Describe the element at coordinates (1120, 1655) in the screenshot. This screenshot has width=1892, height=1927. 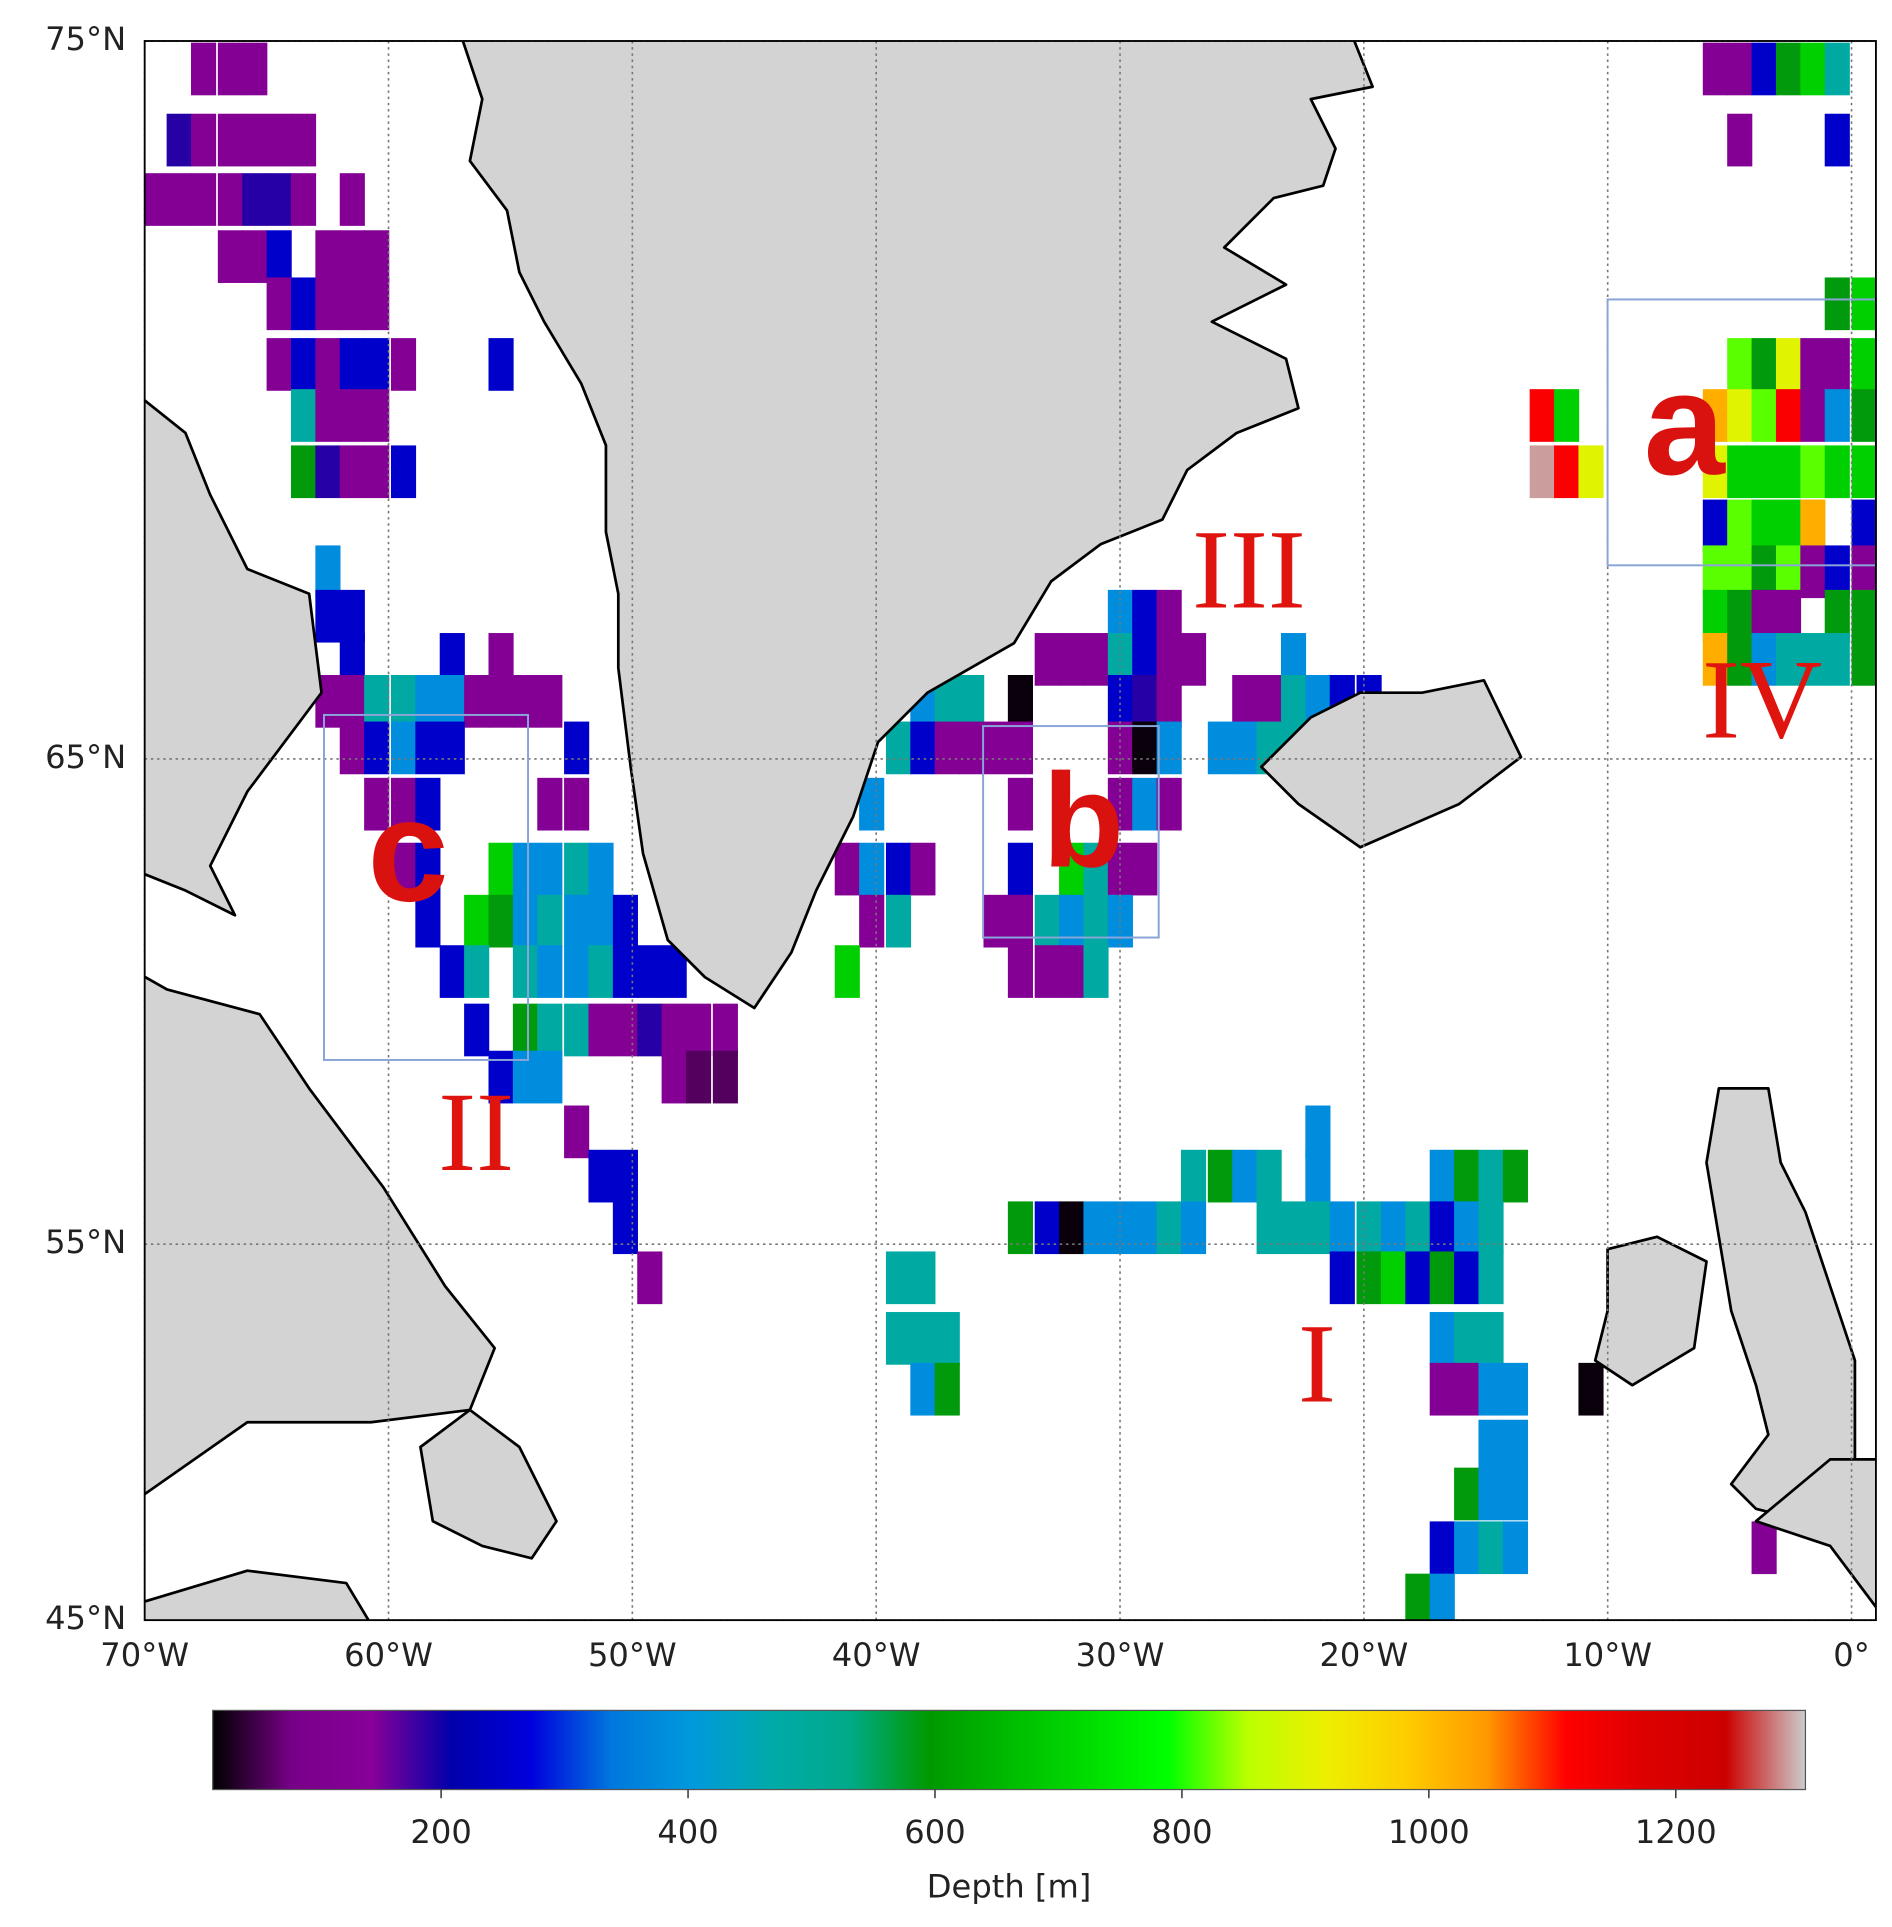
I see `x-tick-label: 30°W` at that location.